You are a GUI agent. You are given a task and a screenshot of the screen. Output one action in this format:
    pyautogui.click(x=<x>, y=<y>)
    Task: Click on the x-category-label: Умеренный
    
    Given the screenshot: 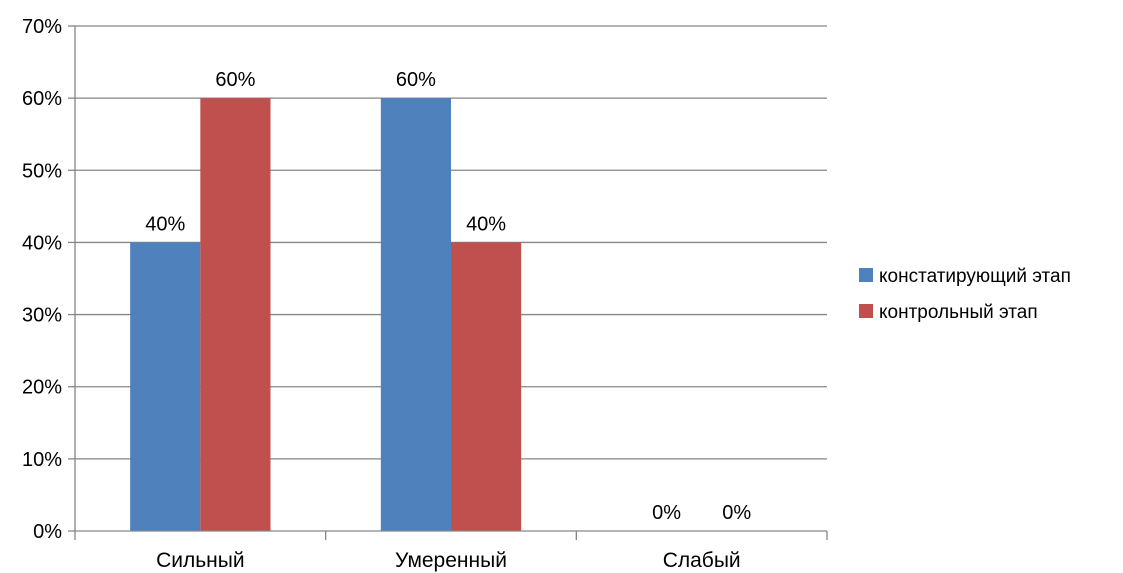 What is the action you would take?
    pyautogui.click(x=451, y=560)
    